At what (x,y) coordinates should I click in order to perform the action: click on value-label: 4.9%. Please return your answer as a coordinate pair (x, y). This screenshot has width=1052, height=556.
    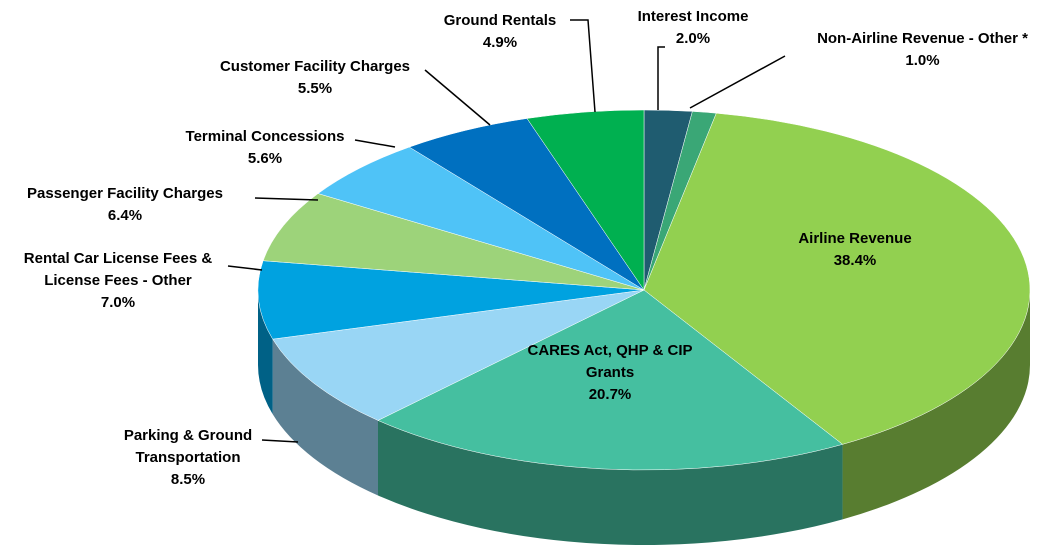
    Looking at the image, I should click on (500, 42).